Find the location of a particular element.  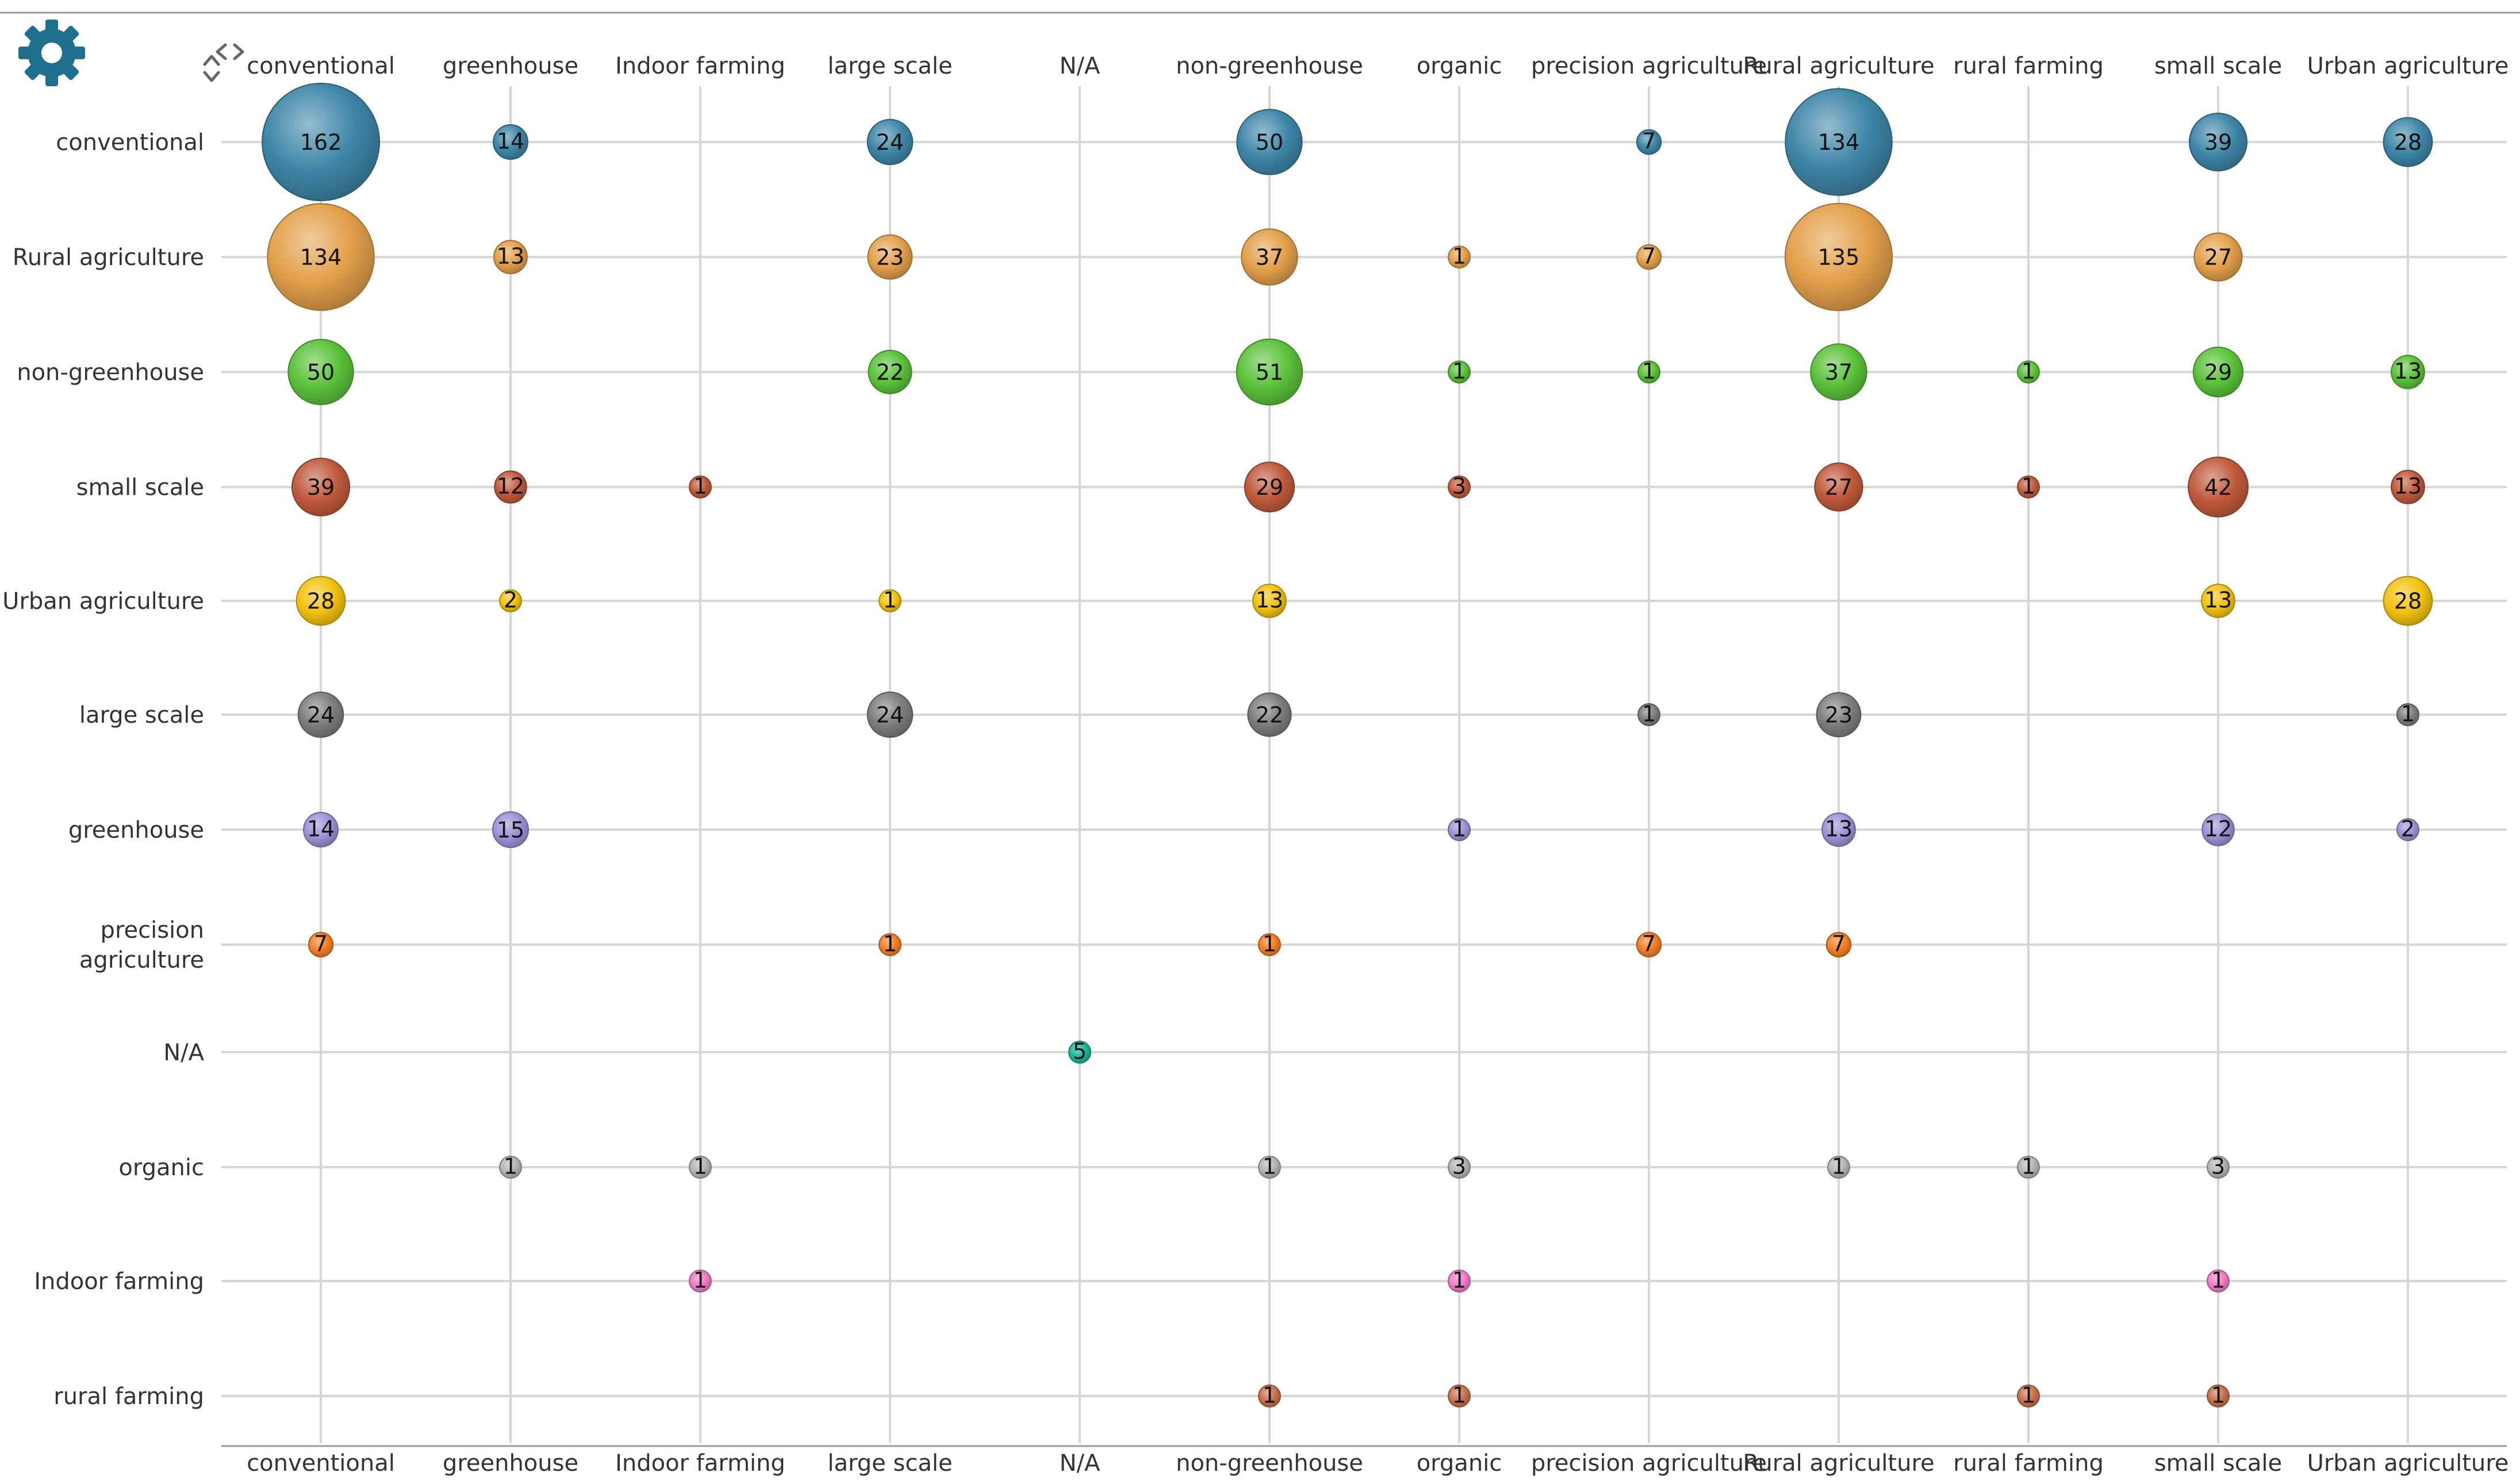

bubble-urban-agriculture-greenhouse: 2 is located at coordinates (510, 600).